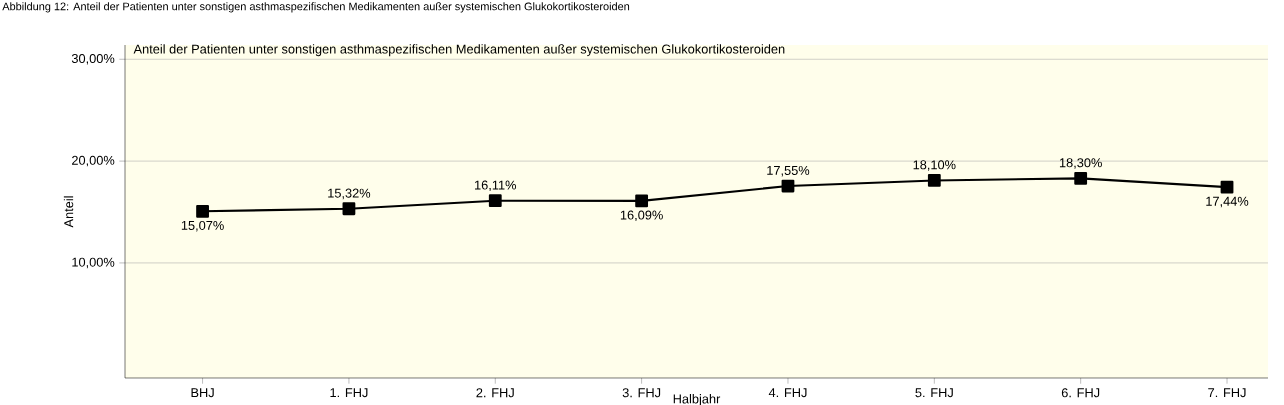 The width and height of the screenshot is (1284, 405). What do you see at coordinates (202, 393) in the screenshot?
I see `x-tick-label: BHJ` at bounding box center [202, 393].